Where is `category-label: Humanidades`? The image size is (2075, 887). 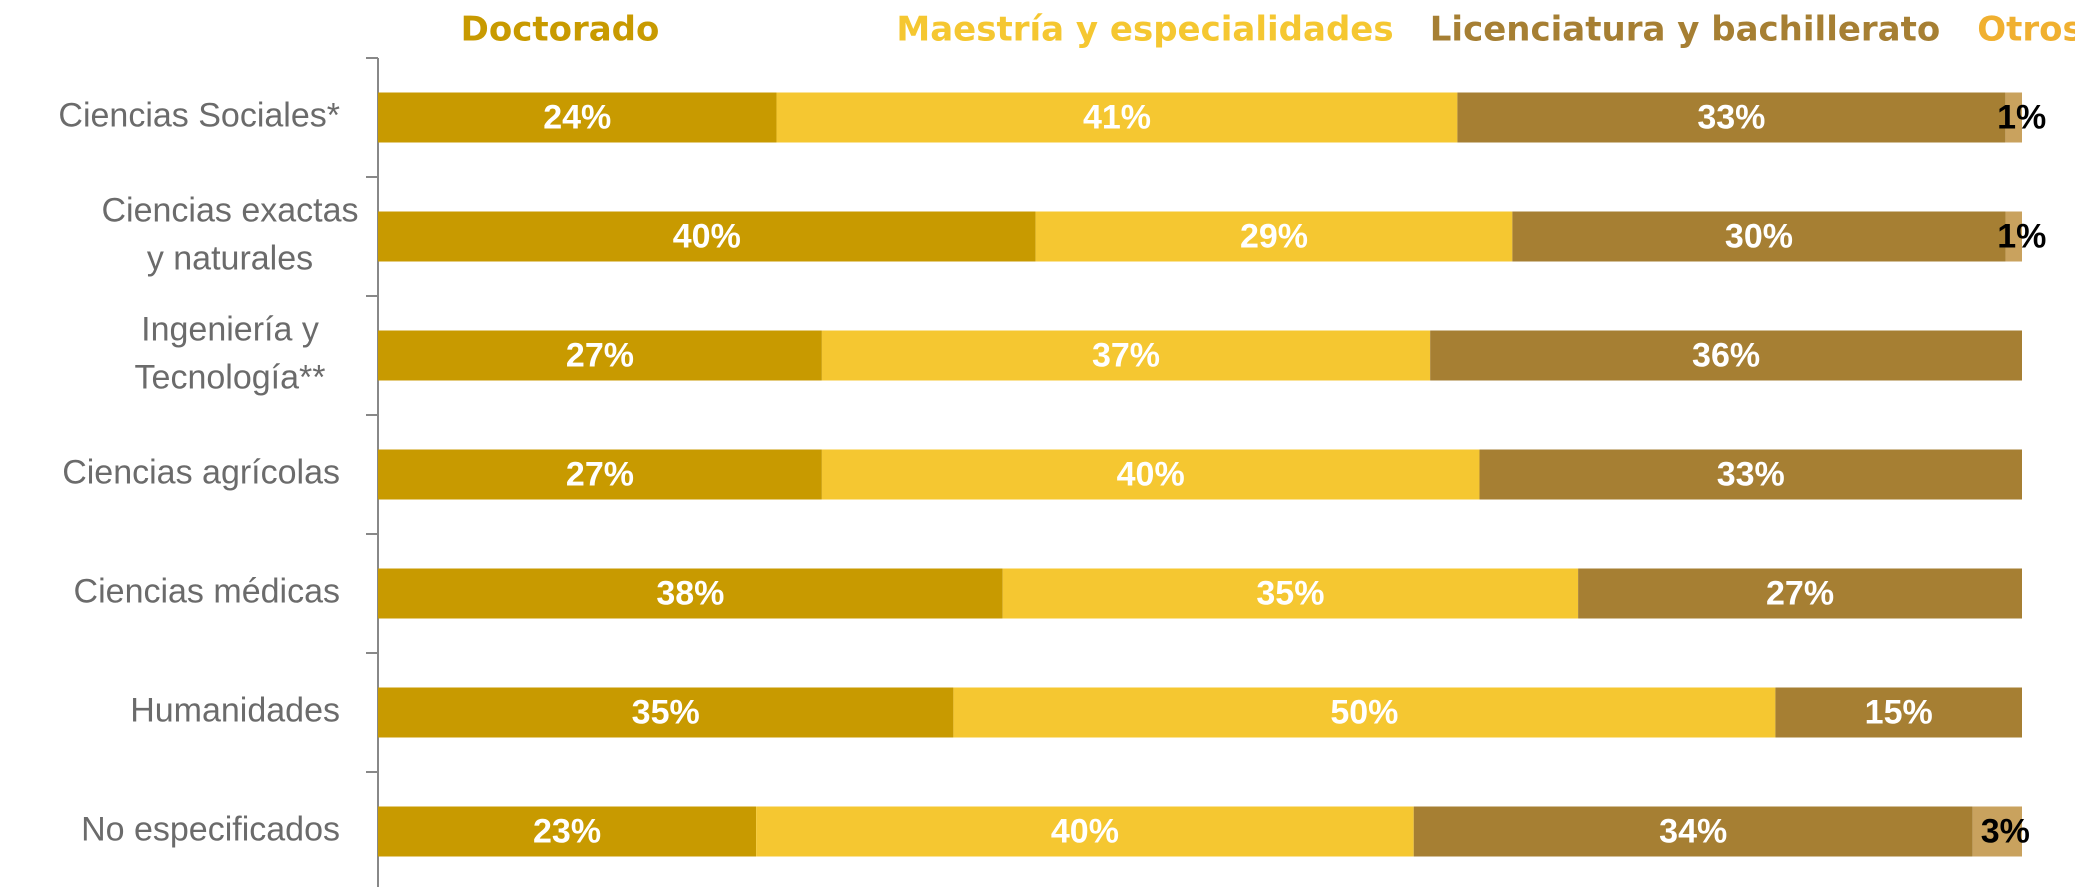
category-label: Humanidades is located at coordinates (235, 710).